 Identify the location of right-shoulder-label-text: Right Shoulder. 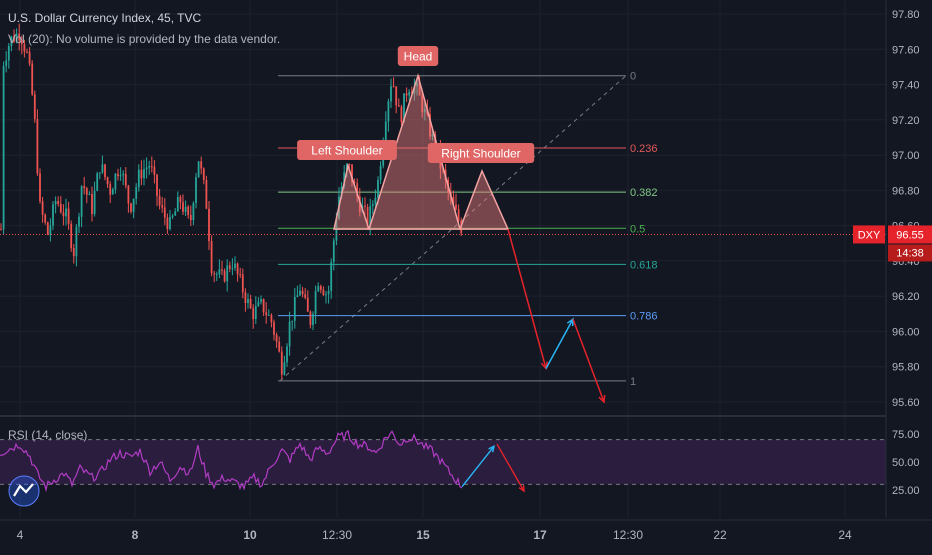
(480, 154).